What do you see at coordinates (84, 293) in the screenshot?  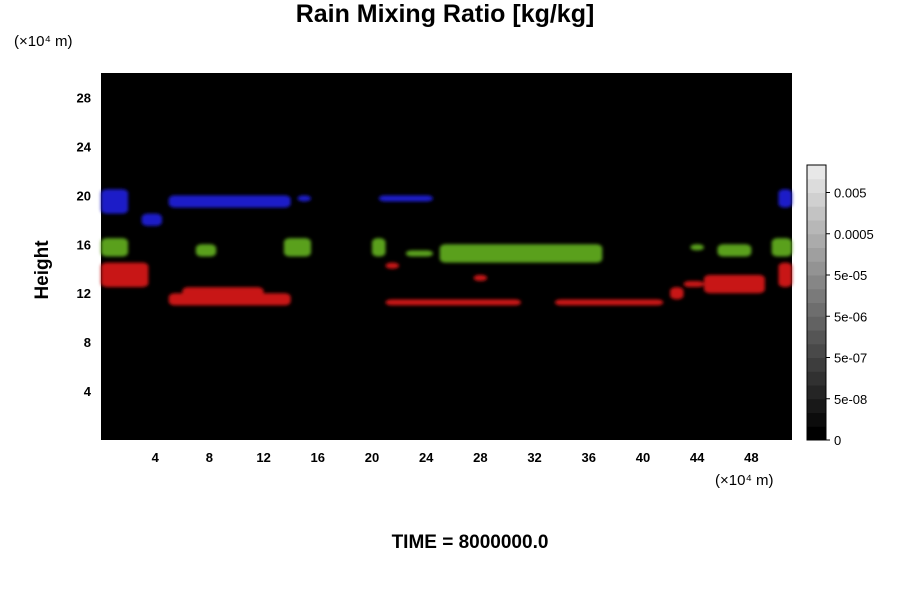 I see `y-tick-label: 12` at bounding box center [84, 293].